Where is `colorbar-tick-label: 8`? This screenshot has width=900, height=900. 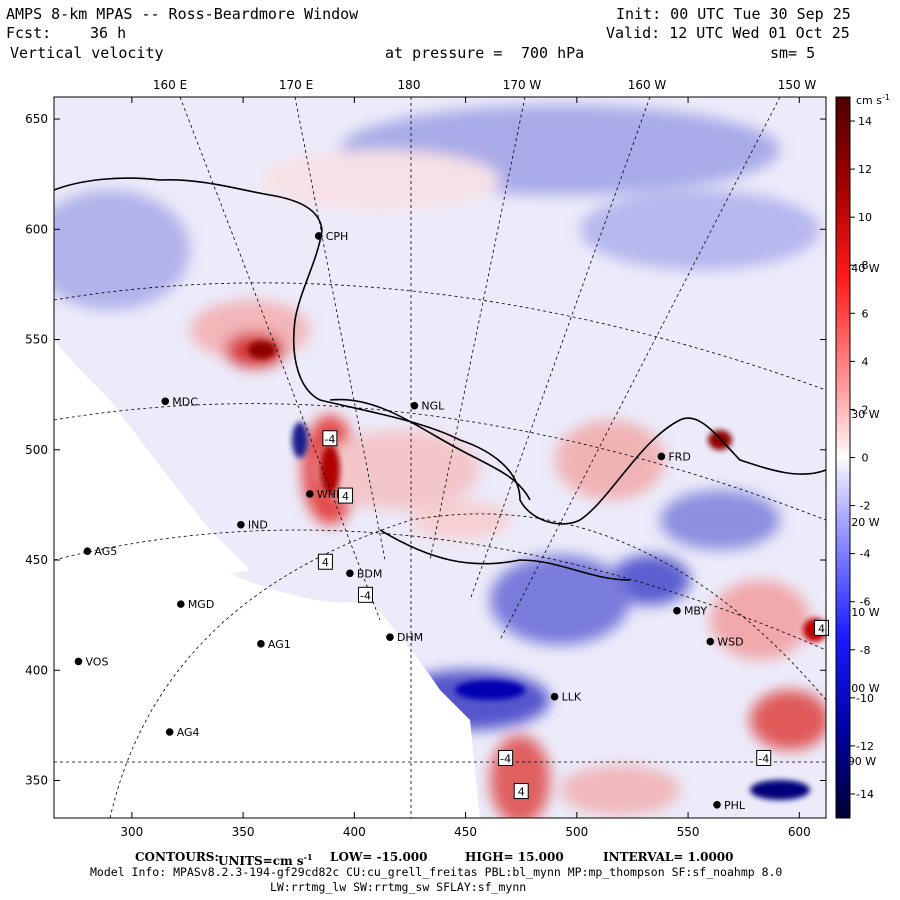 colorbar-tick-label: 8 is located at coordinates (865, 265).